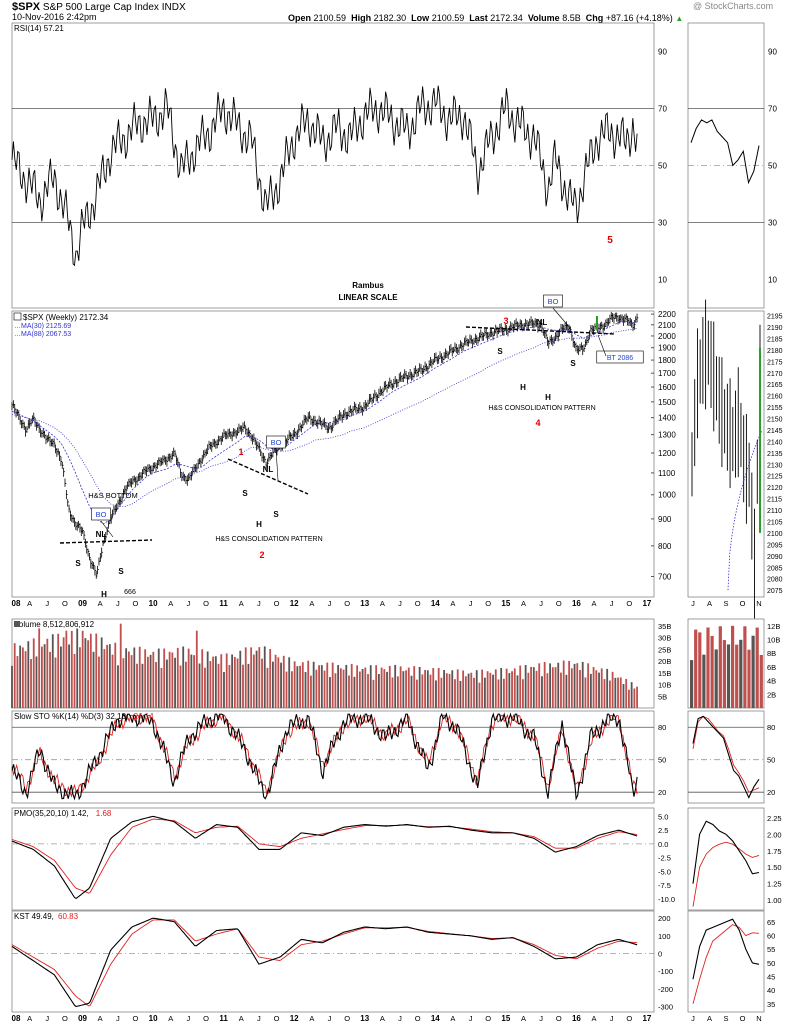  What do you see at coordinates (664, 638) in the screenshot?
I see `volume-ytick: 30B` at bounding box center [664, 638].